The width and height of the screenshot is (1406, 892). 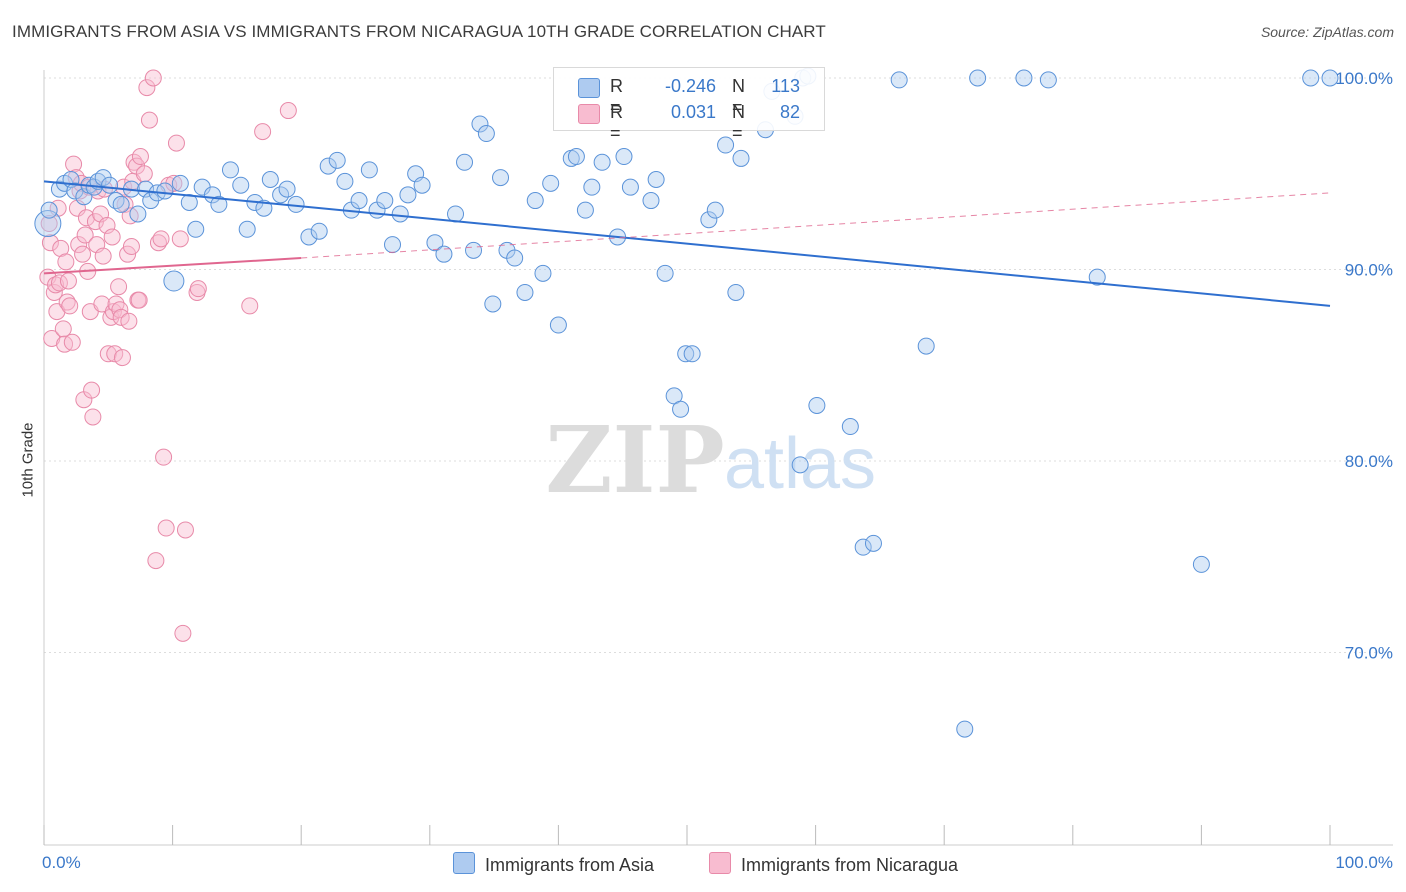 I want to click on y-tick-label: 90.0%, so click(x=1369, y=270).